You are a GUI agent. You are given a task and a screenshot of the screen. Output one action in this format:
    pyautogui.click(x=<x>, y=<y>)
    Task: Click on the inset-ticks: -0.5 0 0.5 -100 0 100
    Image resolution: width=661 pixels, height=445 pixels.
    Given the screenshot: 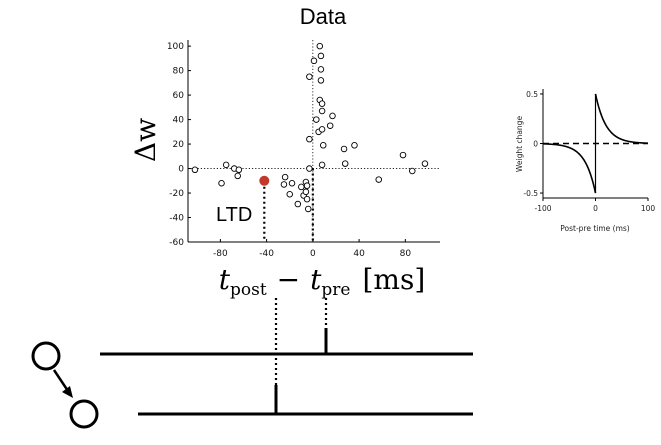 What is the action you would take?
    pyautogui.click(x=589, y=151)
    